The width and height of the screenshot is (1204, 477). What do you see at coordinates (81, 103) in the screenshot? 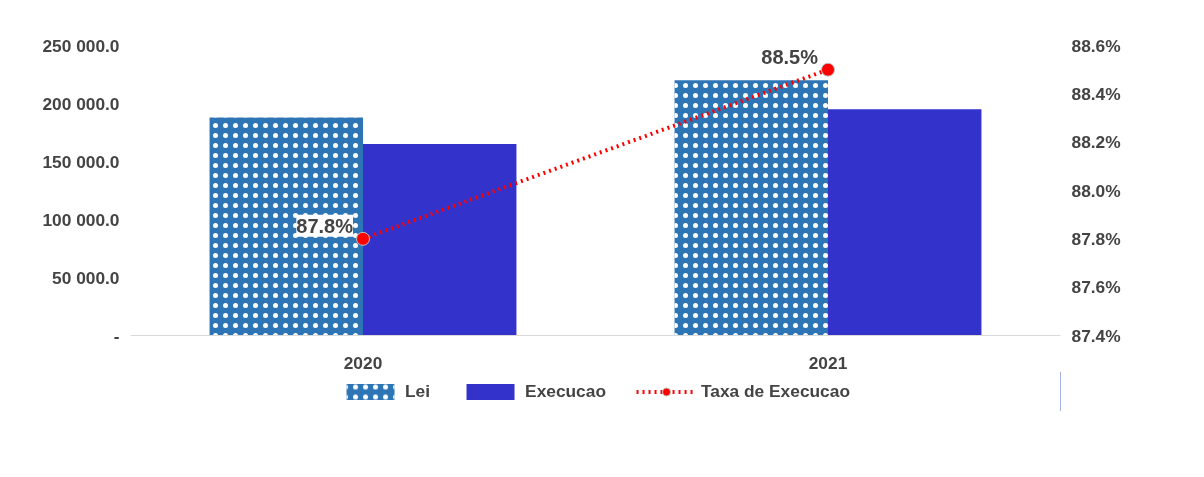
I see `y-tick-label: 200 000.0` at bounding box center [81, 103].